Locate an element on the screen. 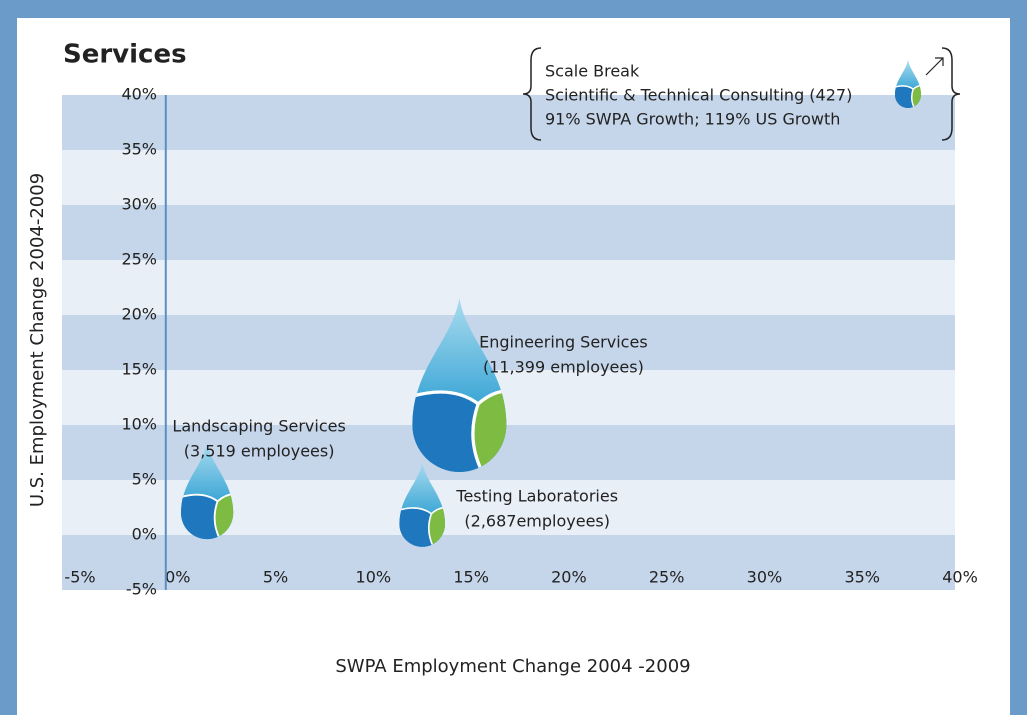 This screenshot has height=715, width=1027. x-tick-label: 5% is located at coordinates (275, 577).